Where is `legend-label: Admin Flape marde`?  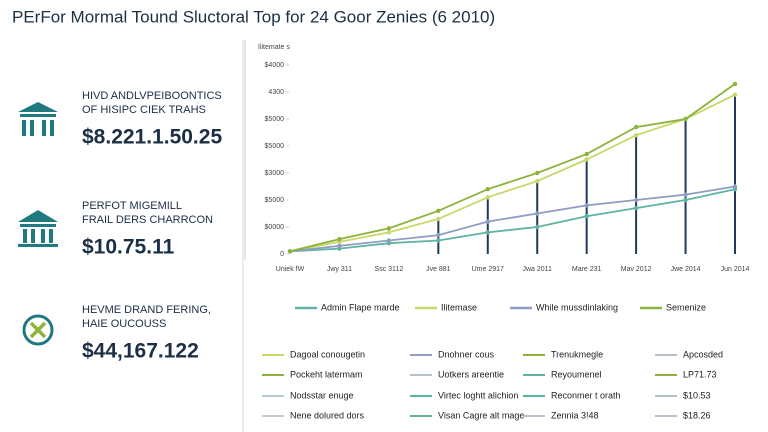
legend-label: Admin Flape marde is located at coordinates (360, 307).